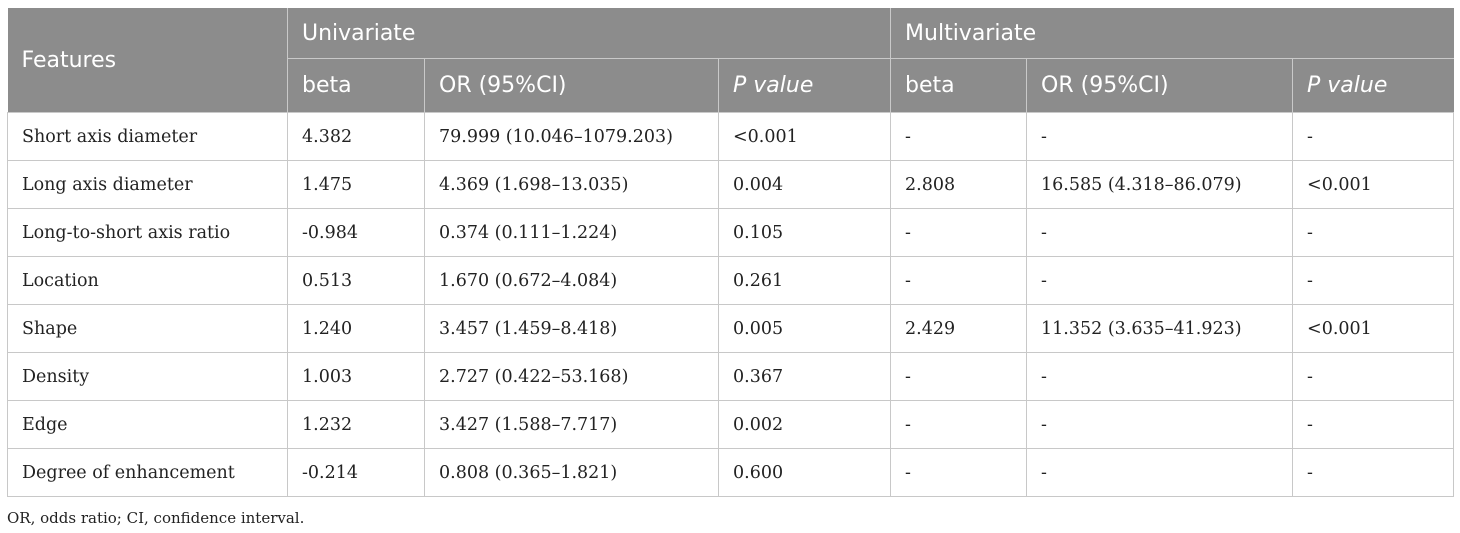  Describe the element at coordinates (356, 424) in the screenshot. I see `uni-beta-cell: 1.232` at that location.